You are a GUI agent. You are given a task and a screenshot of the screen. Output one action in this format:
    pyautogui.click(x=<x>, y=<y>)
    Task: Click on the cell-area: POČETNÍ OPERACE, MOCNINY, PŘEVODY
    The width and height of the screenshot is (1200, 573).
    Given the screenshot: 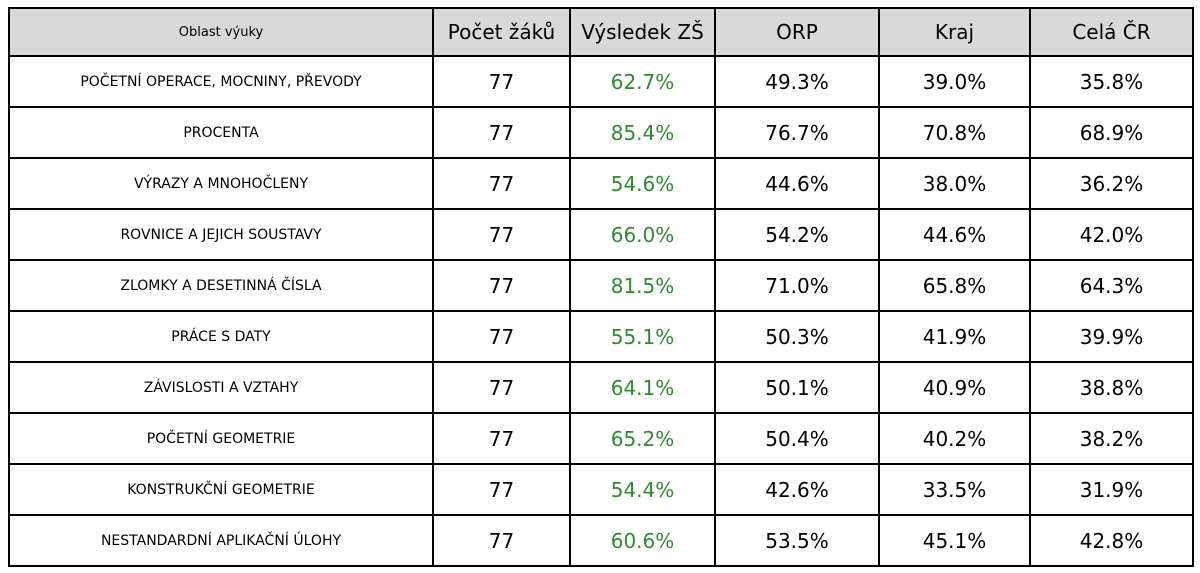 What is the action you would take?
    pyautogui.click(x=221, y=81)
    